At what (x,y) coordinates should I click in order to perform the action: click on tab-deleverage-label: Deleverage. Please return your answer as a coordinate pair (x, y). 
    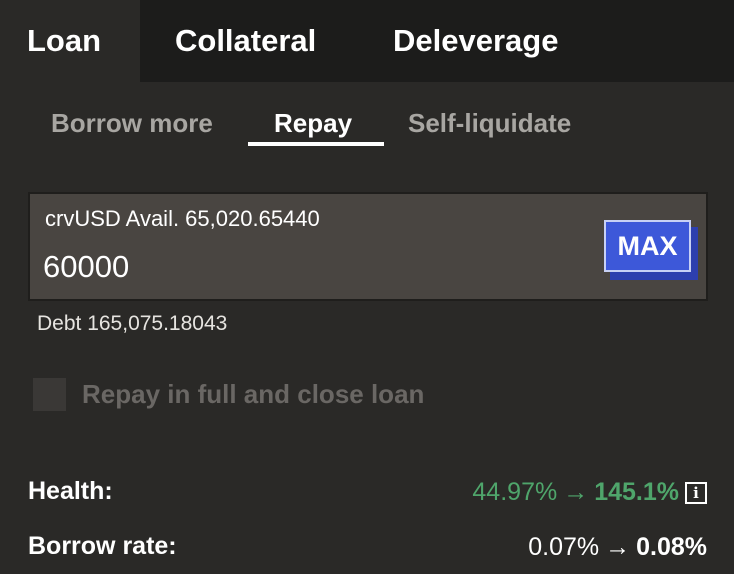
    Looking at the image, I should click on (476, 40).